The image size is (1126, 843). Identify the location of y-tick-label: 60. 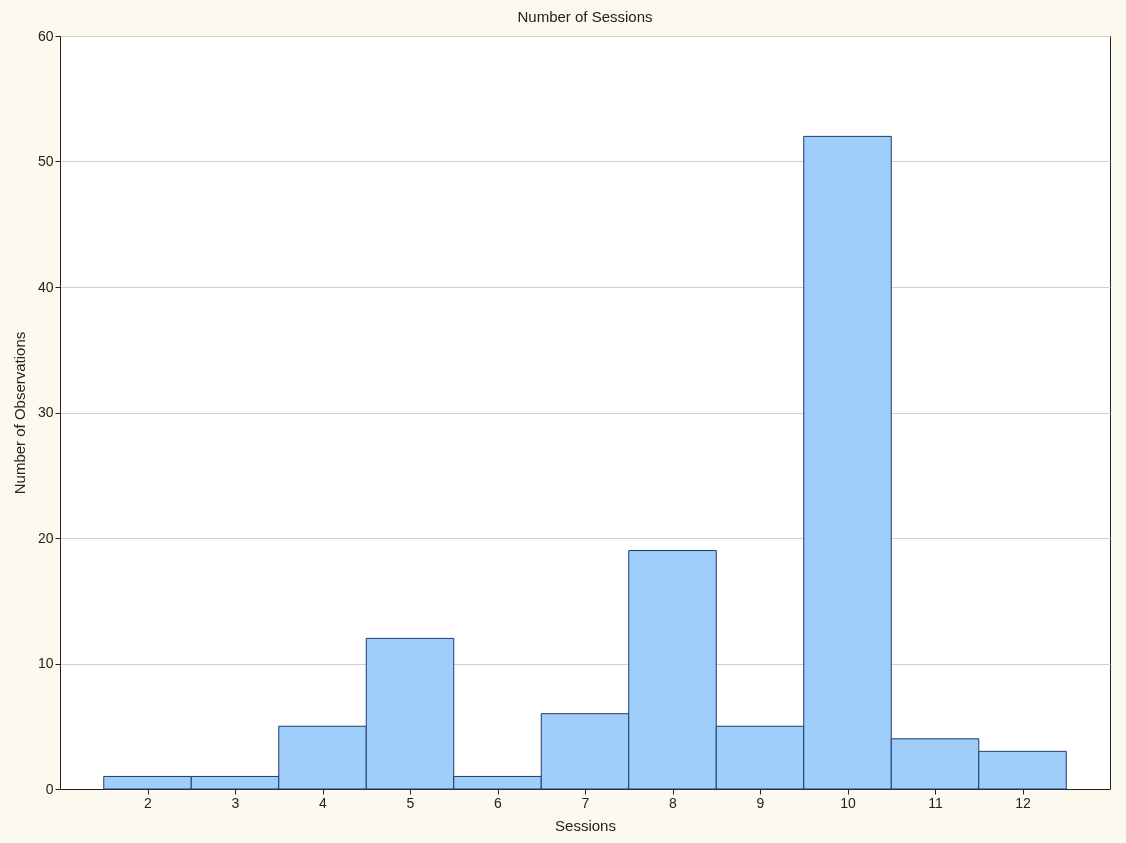
(45, 35).